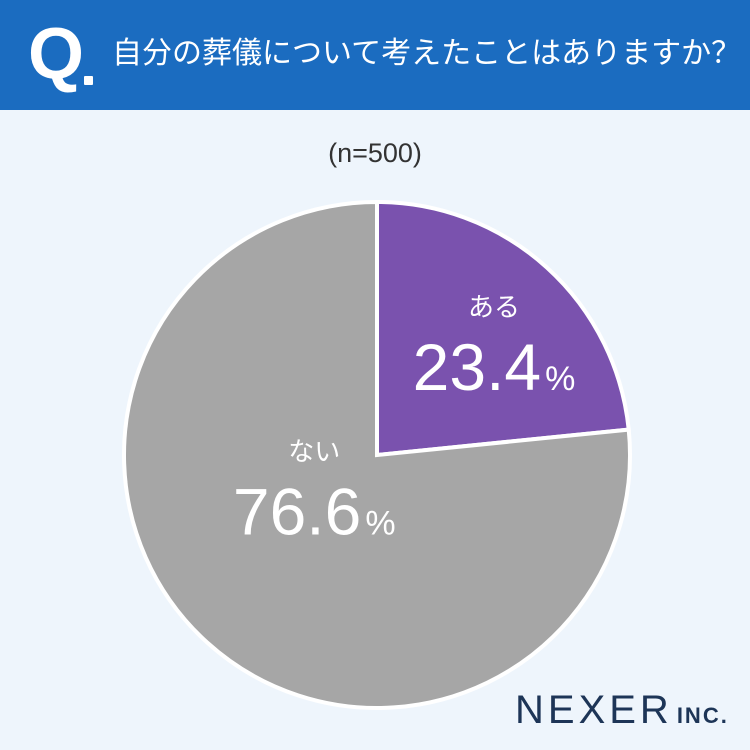  Describe the element at coordinates (594, 710) in the screenshot. I see `logo-name: NEXER` at that location.